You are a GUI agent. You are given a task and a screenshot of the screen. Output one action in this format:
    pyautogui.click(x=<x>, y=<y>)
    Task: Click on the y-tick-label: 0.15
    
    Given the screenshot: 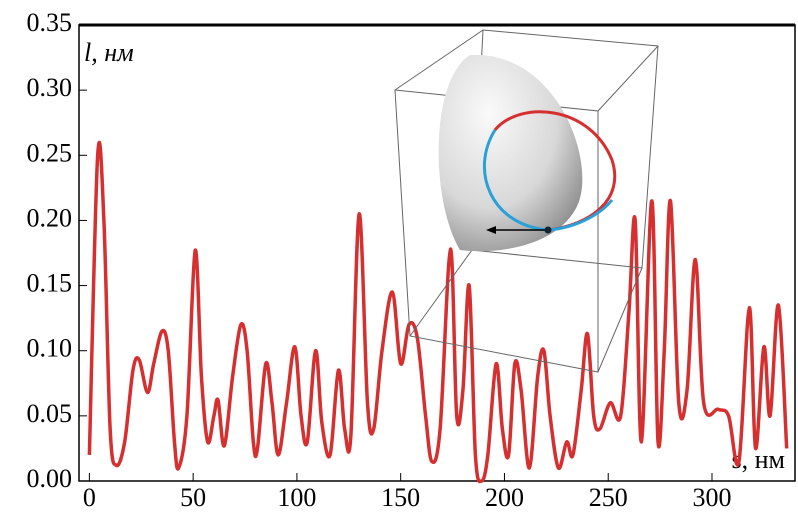 What is the action you would take?
    pyautogui.click(x=50, y=283)
    